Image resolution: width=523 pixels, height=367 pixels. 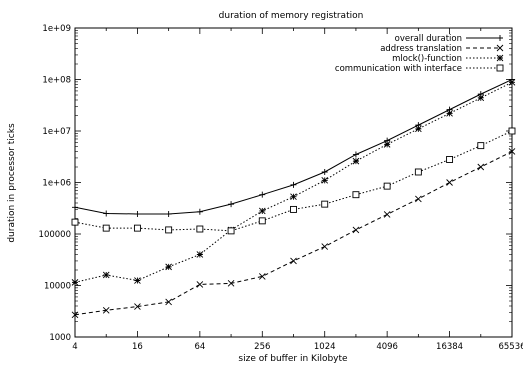 I want to click on x-tick-label: 256, so click(x=262, y=347).